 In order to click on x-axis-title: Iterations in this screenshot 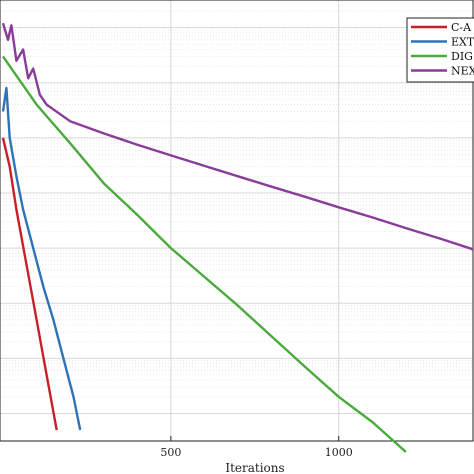, I will do `click(254, 467)`.